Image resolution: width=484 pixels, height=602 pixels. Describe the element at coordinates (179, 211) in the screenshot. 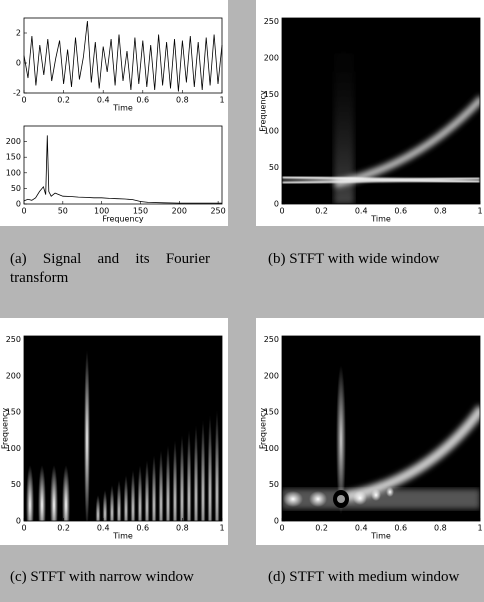

I see `x-tick-label: 200` at that location.